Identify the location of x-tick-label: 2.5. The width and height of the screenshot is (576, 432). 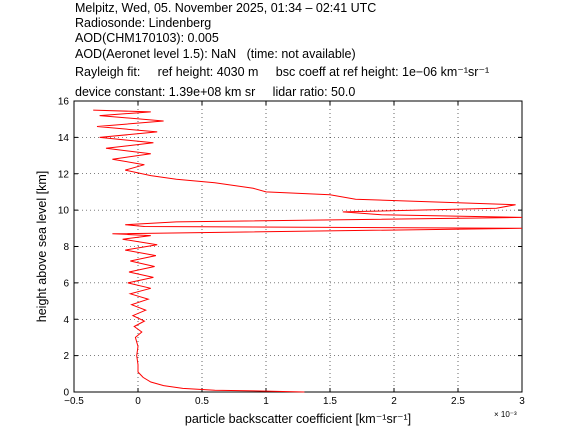
(458, 401).